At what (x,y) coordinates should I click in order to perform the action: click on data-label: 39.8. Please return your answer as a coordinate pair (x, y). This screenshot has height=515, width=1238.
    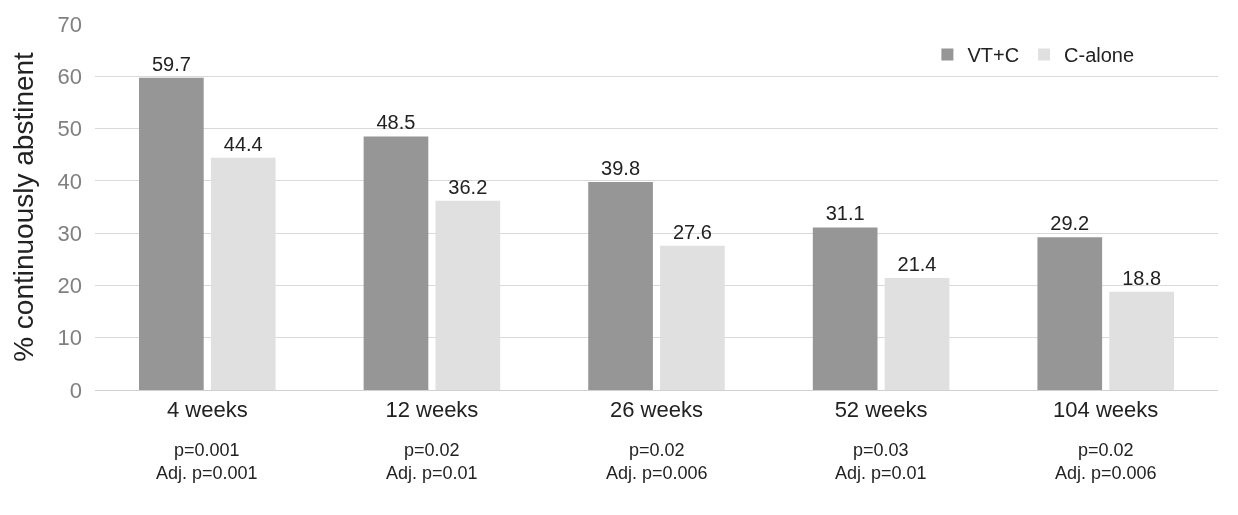
    Looking at the image, I should click on (621, 167).